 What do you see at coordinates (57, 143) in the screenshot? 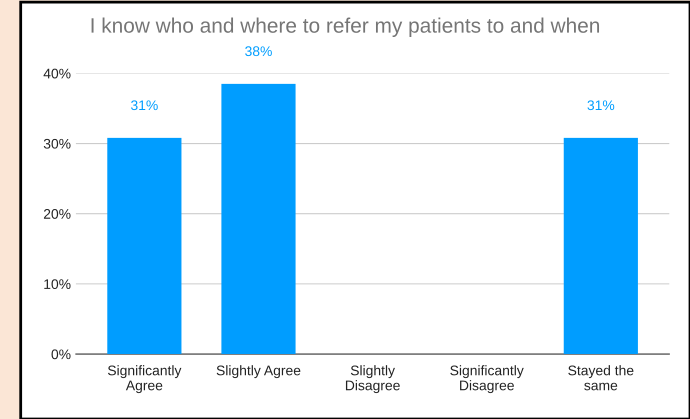
I see `y-tick-label: 30%` at bounding box center [57, 143].